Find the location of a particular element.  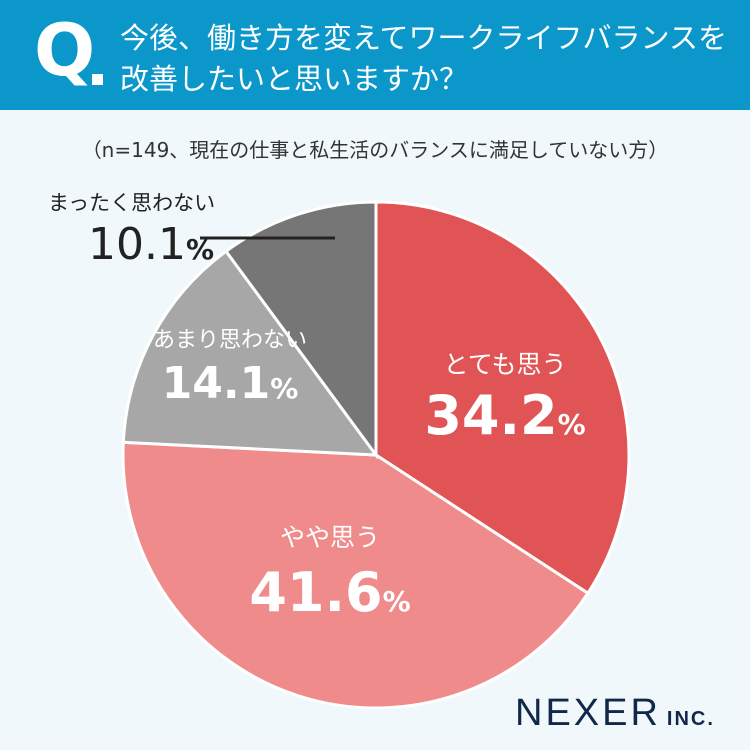

q-dot is located at coordinates (97, 79).